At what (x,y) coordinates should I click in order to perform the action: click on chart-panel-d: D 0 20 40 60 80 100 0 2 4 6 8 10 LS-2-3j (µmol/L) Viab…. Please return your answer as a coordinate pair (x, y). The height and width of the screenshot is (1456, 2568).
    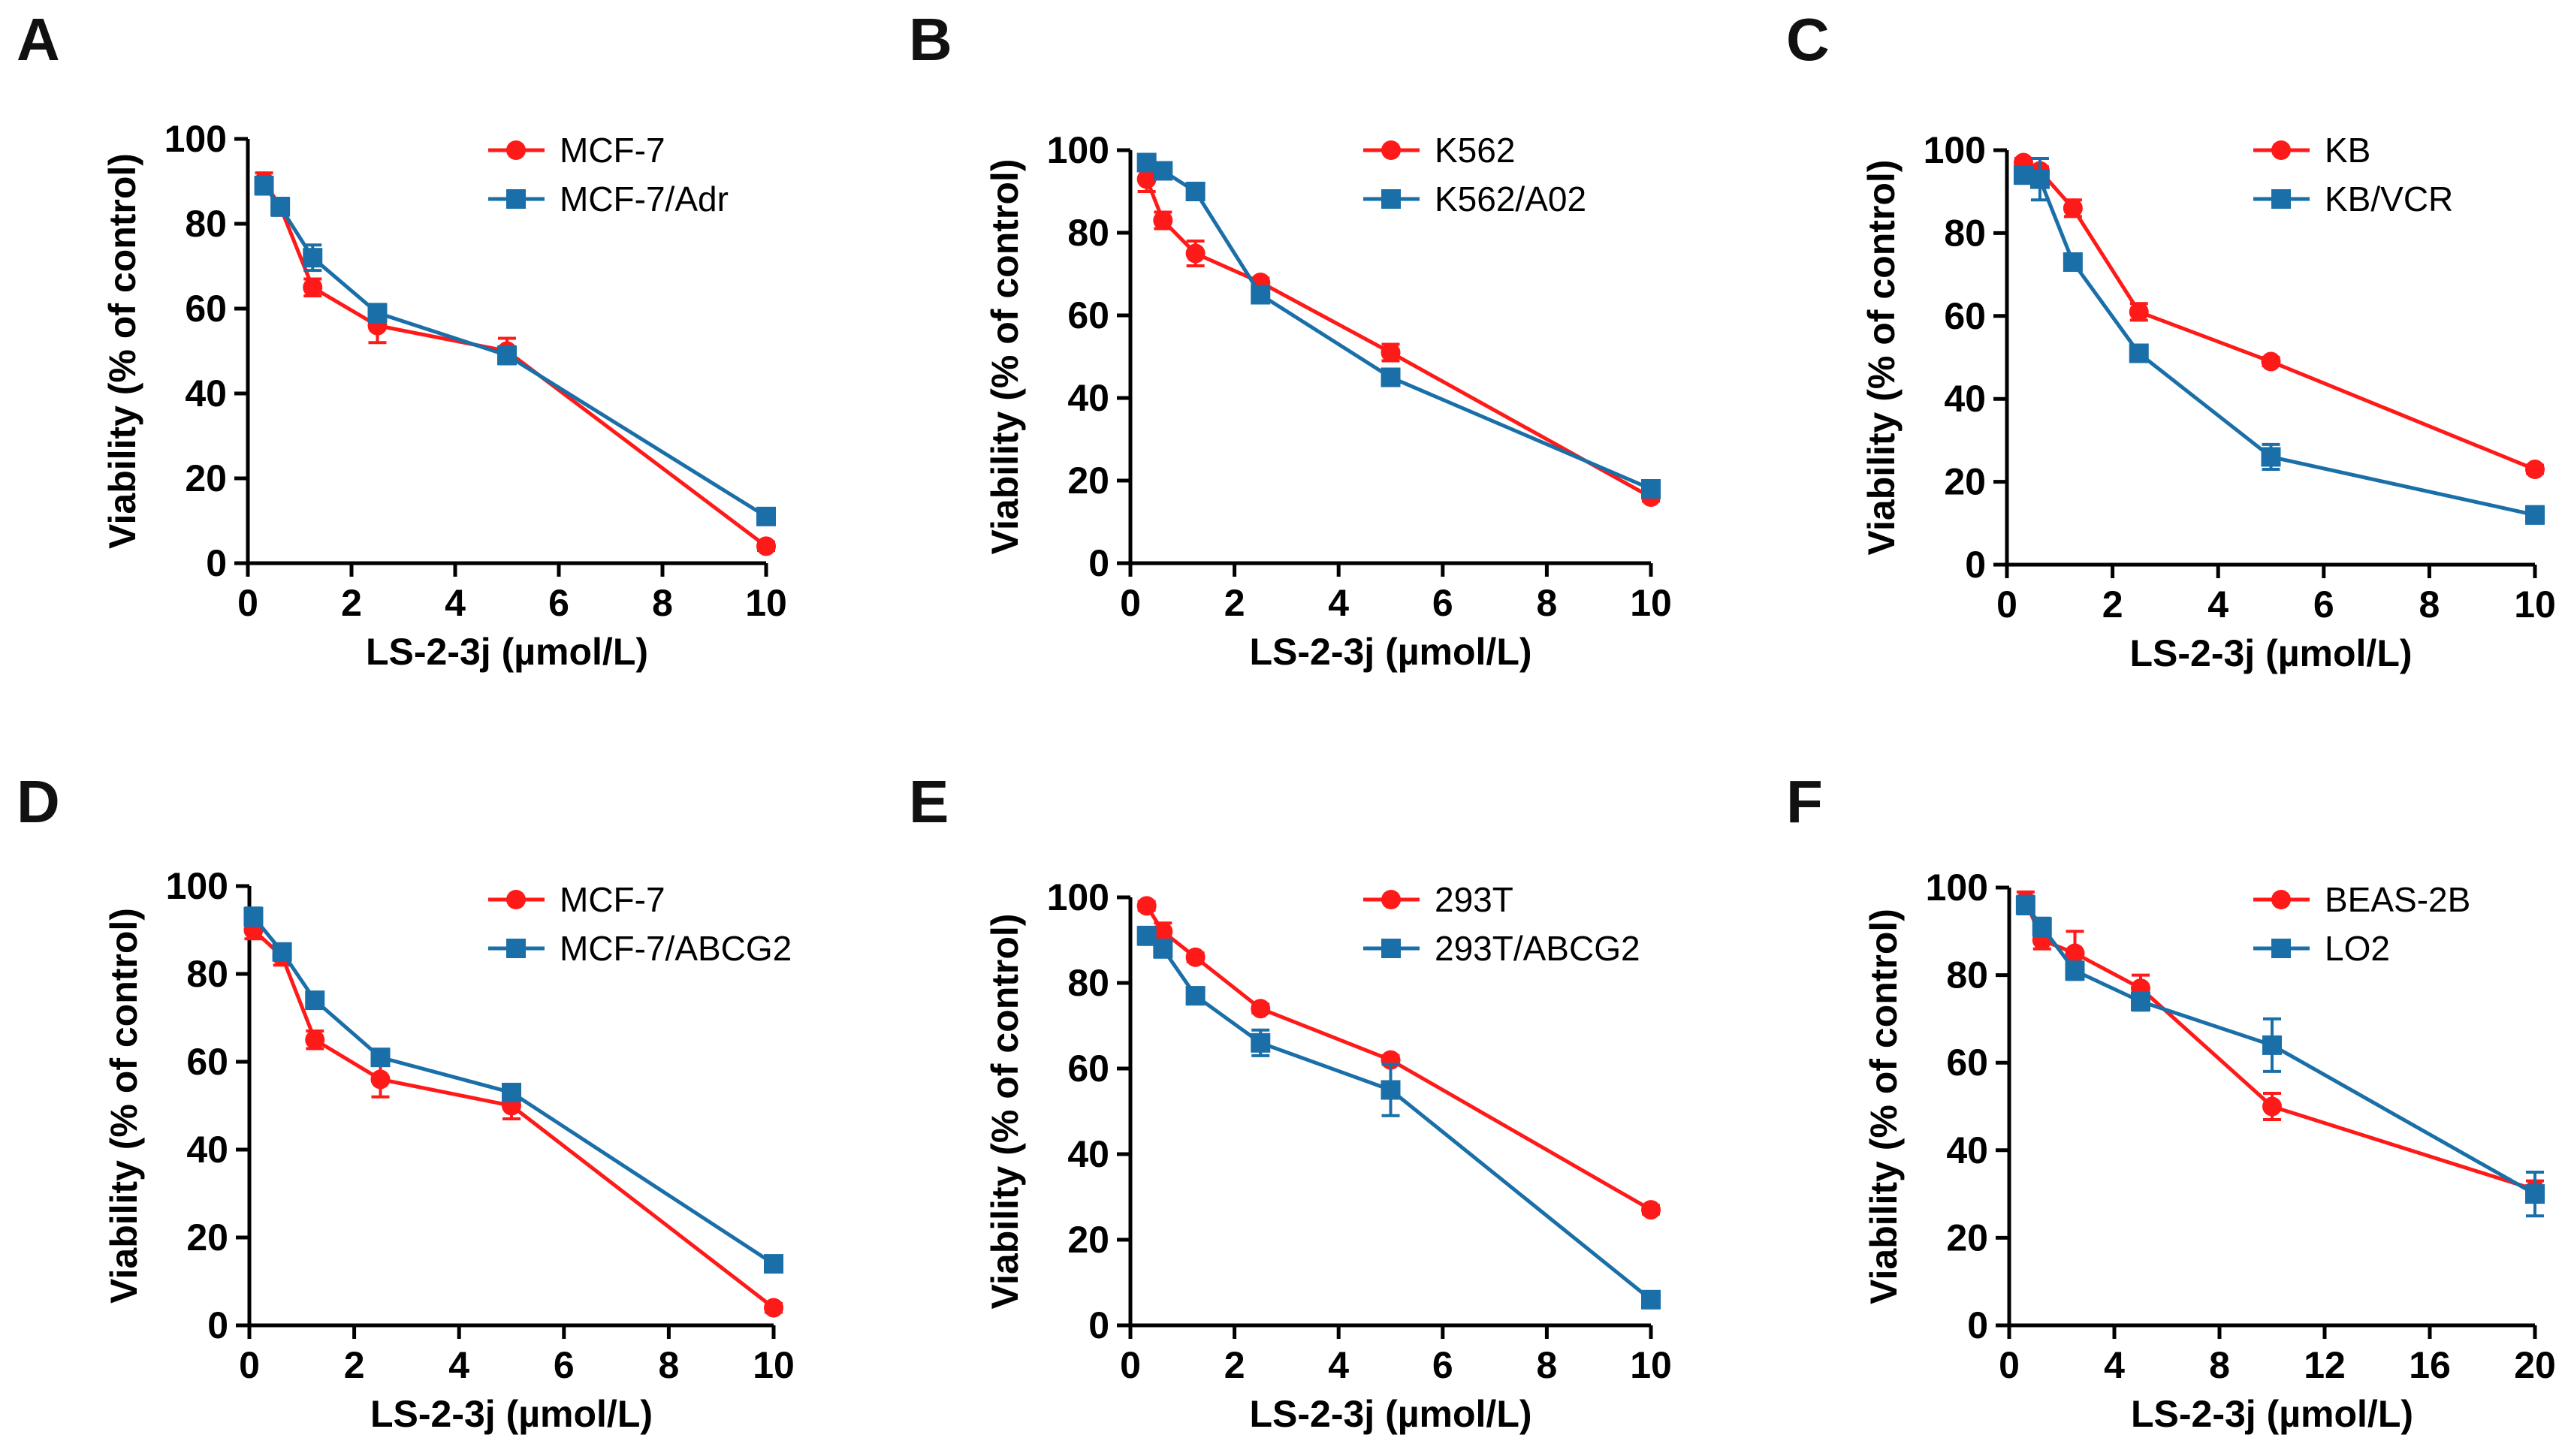
    Looking at the image, I should click on (406, 1101).